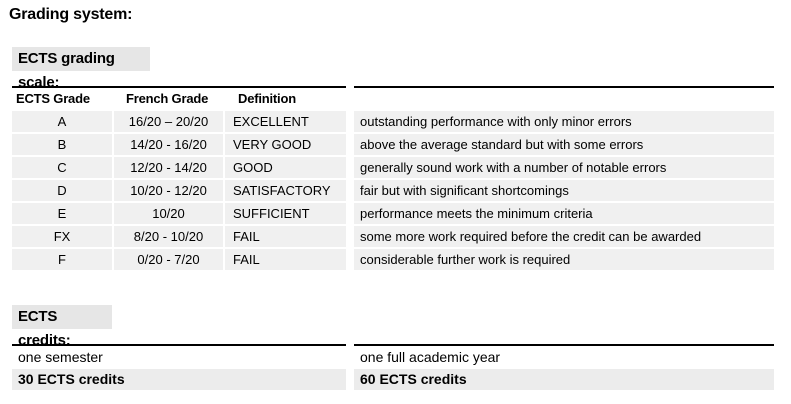  What do you see at coordinates (179, 87) in the screenshot?
I see `grading-table-rule-left` at bounding box center [179, 87].